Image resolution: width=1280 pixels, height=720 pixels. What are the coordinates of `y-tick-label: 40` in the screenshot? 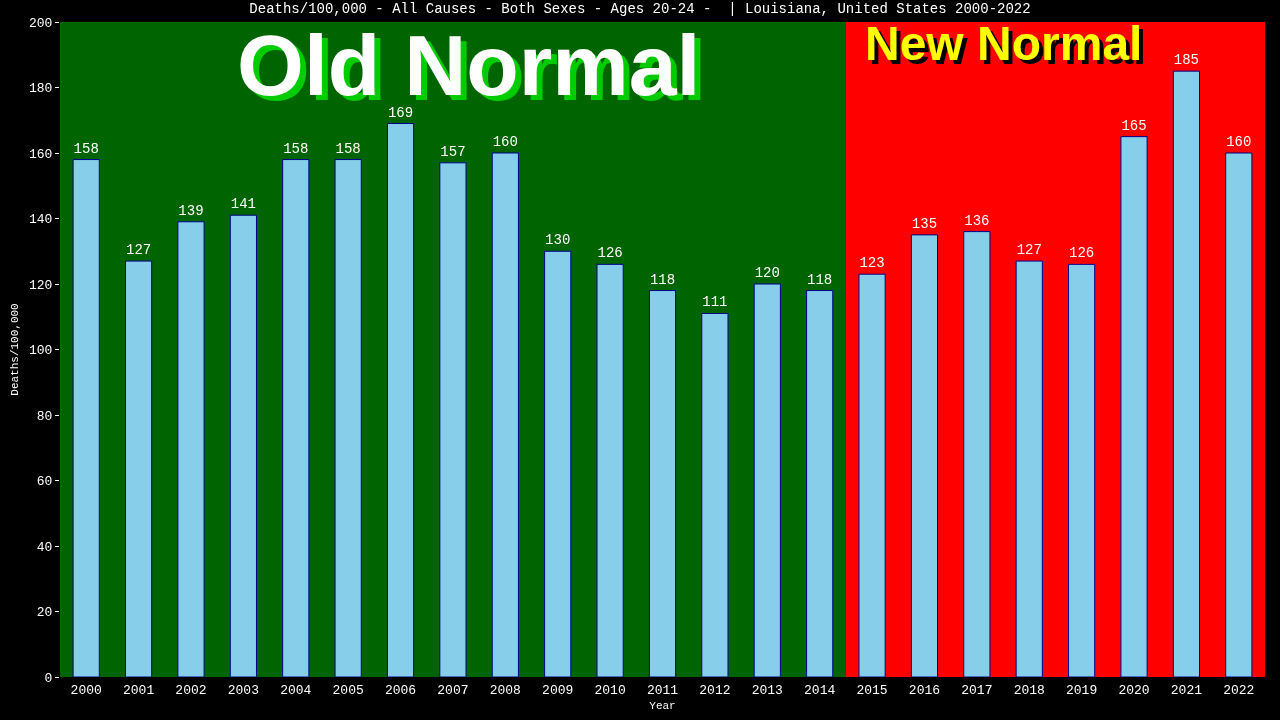 It's located at (44, 547).